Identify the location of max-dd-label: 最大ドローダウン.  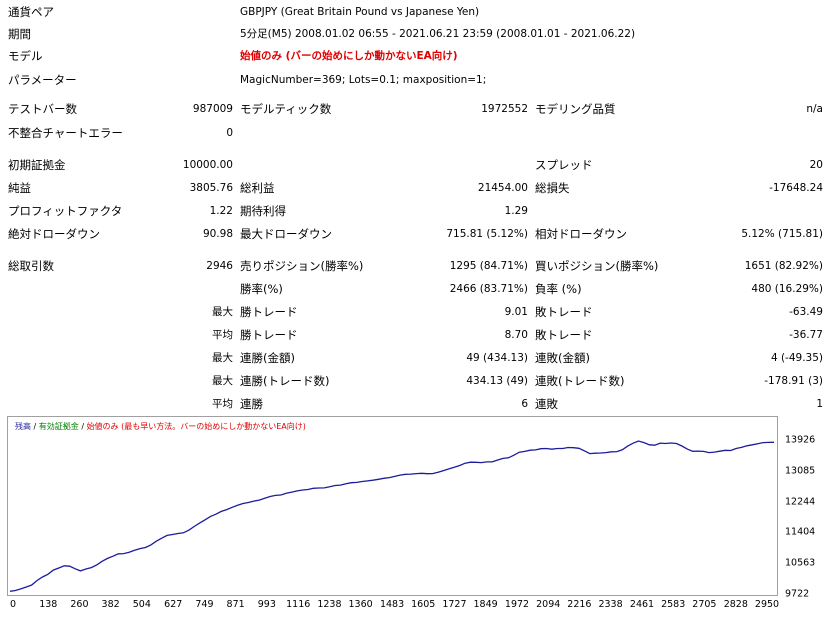
(286, 234).